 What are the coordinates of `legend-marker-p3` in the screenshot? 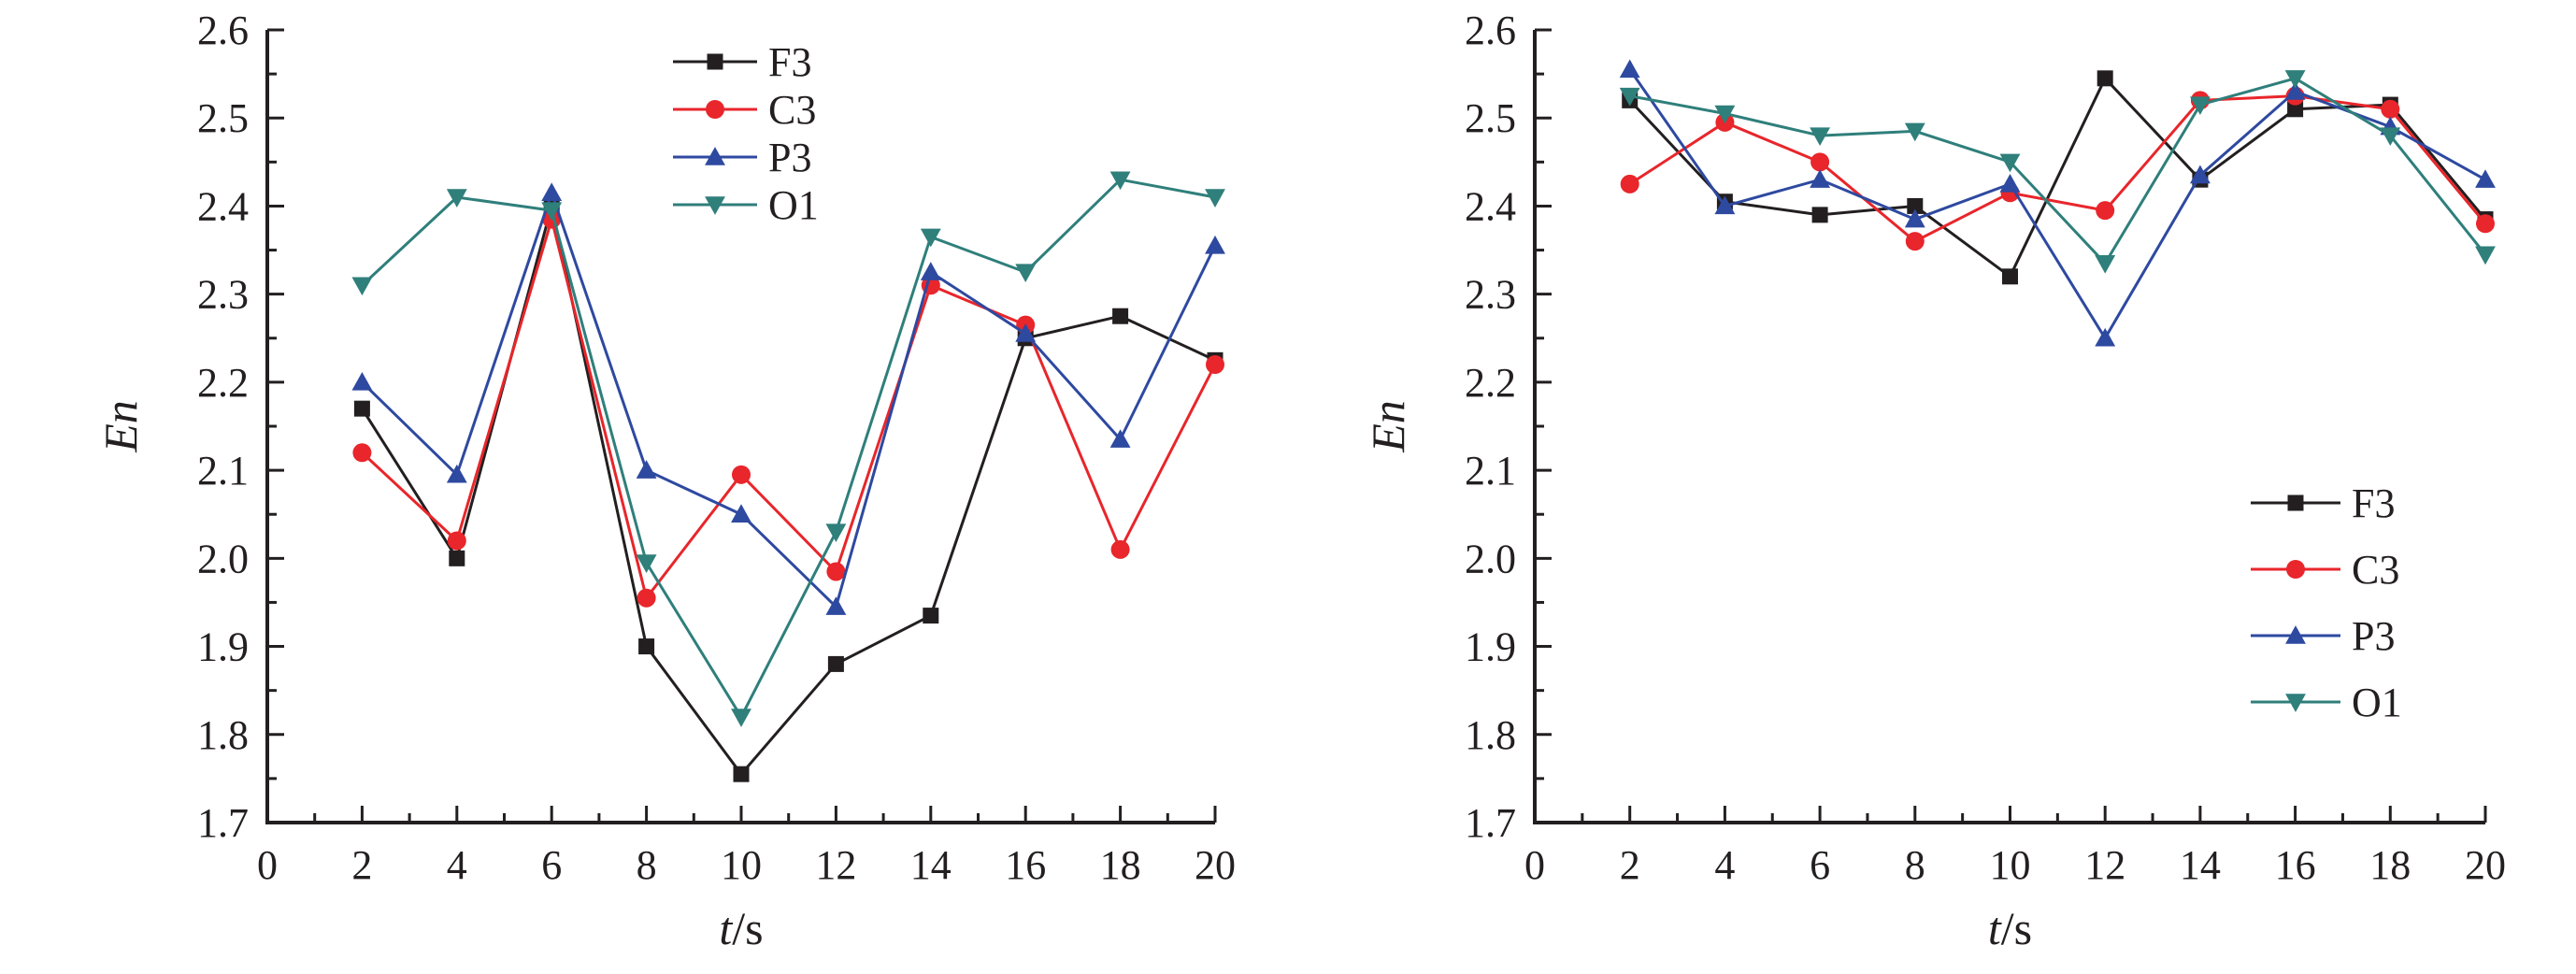 It's located at (715, 156).